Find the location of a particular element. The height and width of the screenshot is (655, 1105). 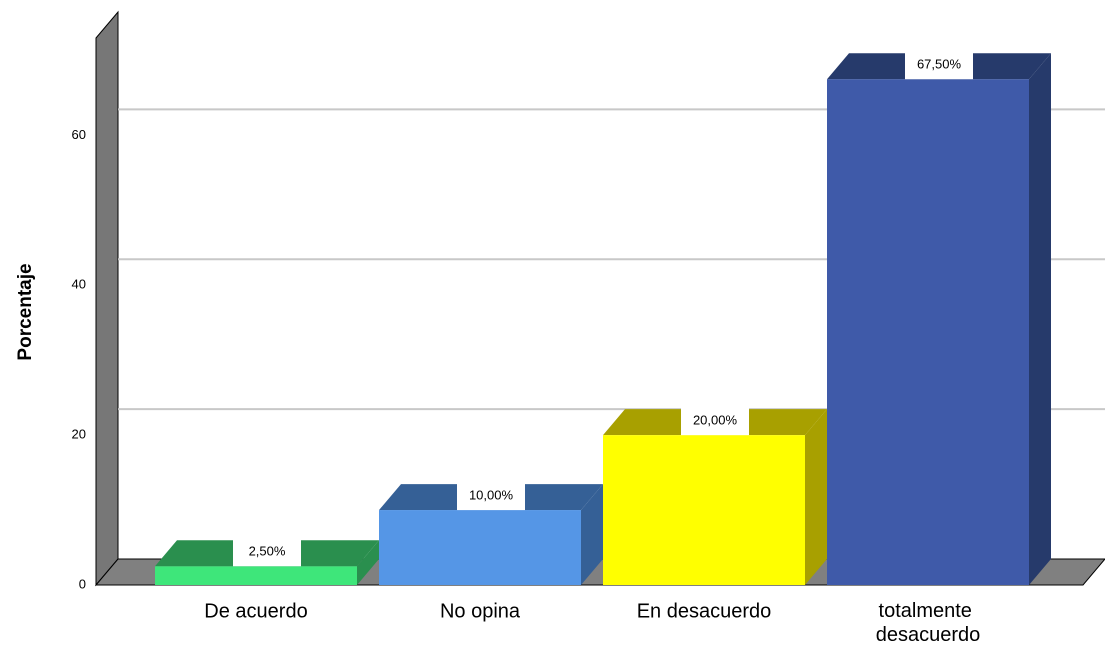

x-tick-label: En desacuerdo is located at coordinates (704, 611).